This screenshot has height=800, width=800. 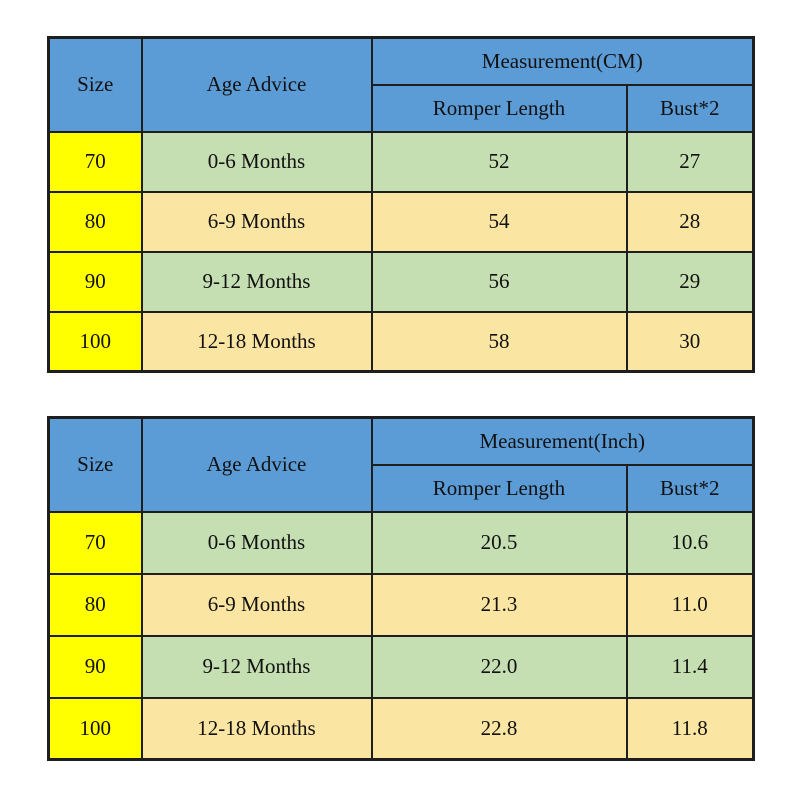 I want to click on table-row: 90 9-12 Months 56 29, so click(x=401, y=281).